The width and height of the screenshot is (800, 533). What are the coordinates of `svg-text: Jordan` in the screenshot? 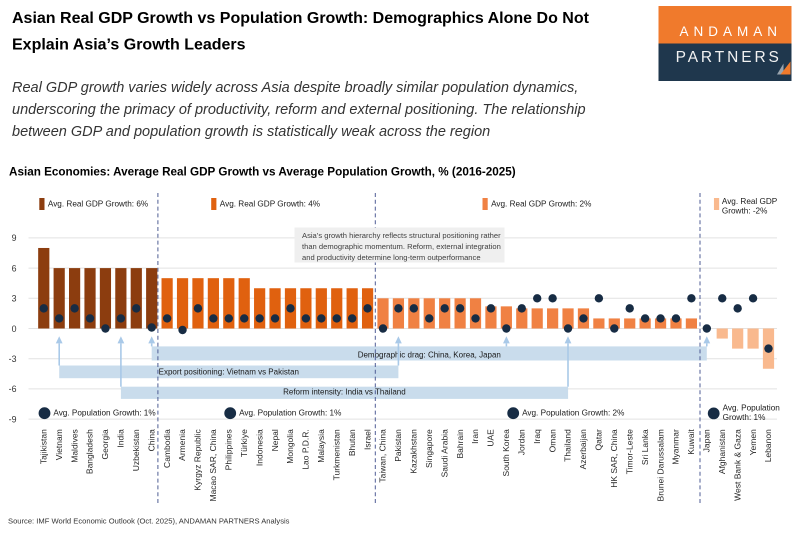 It's located at (521, 442).